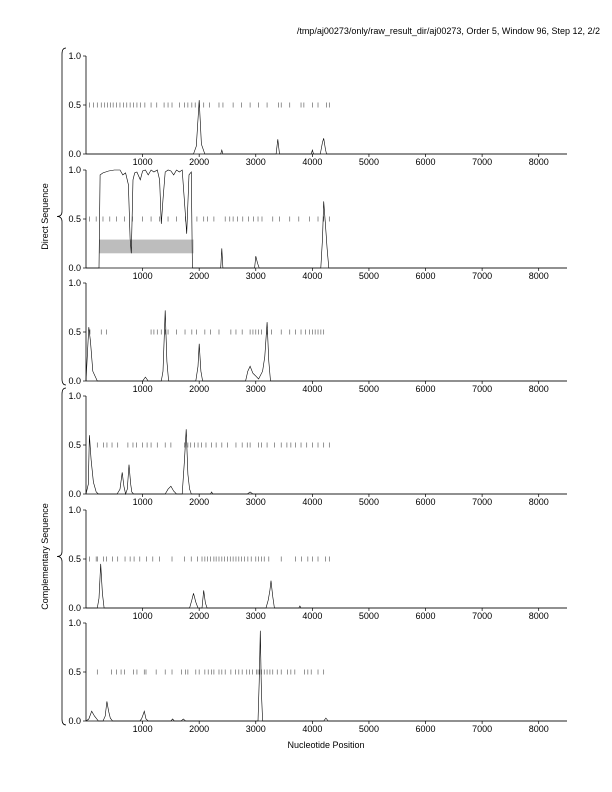 This screenshot has width=612, height=792. What do you see at coordinates (45, 216) in the screenshot?
I see `group-0-label: Direct Sequence` at bounding box center [45, 216].